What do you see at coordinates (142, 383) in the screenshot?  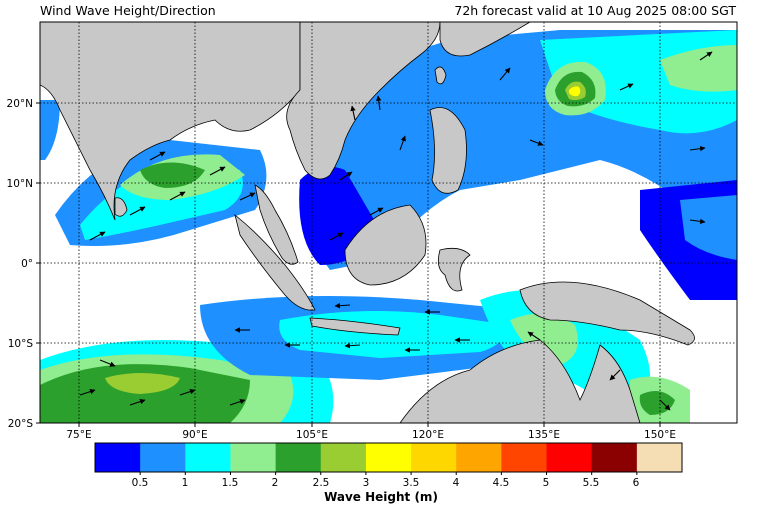 I see `wave-area-south-indian-ocean-max` at bounding box center [142, 383].